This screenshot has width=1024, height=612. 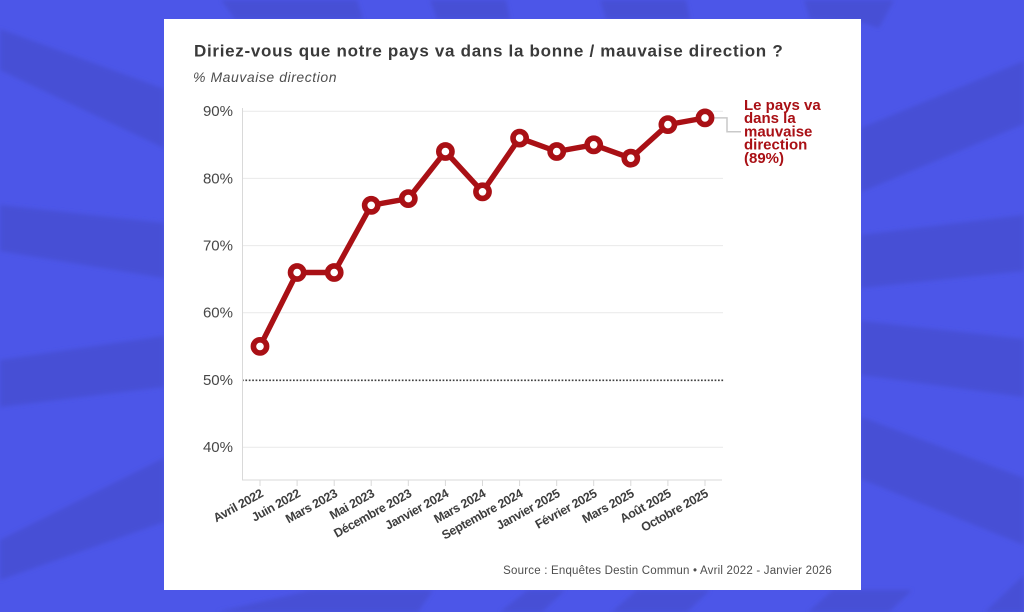 I want to click on svg-text: 70%, so click(x=218, y=246).